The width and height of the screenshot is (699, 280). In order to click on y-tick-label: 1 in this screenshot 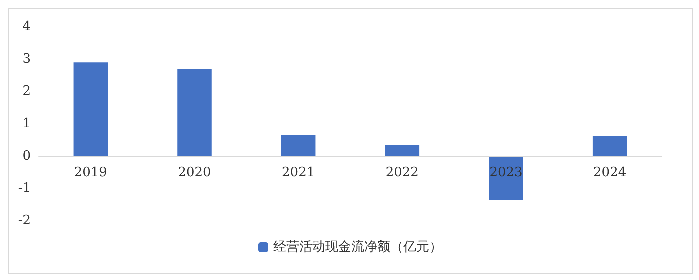, I will do `click(26, 124)`.